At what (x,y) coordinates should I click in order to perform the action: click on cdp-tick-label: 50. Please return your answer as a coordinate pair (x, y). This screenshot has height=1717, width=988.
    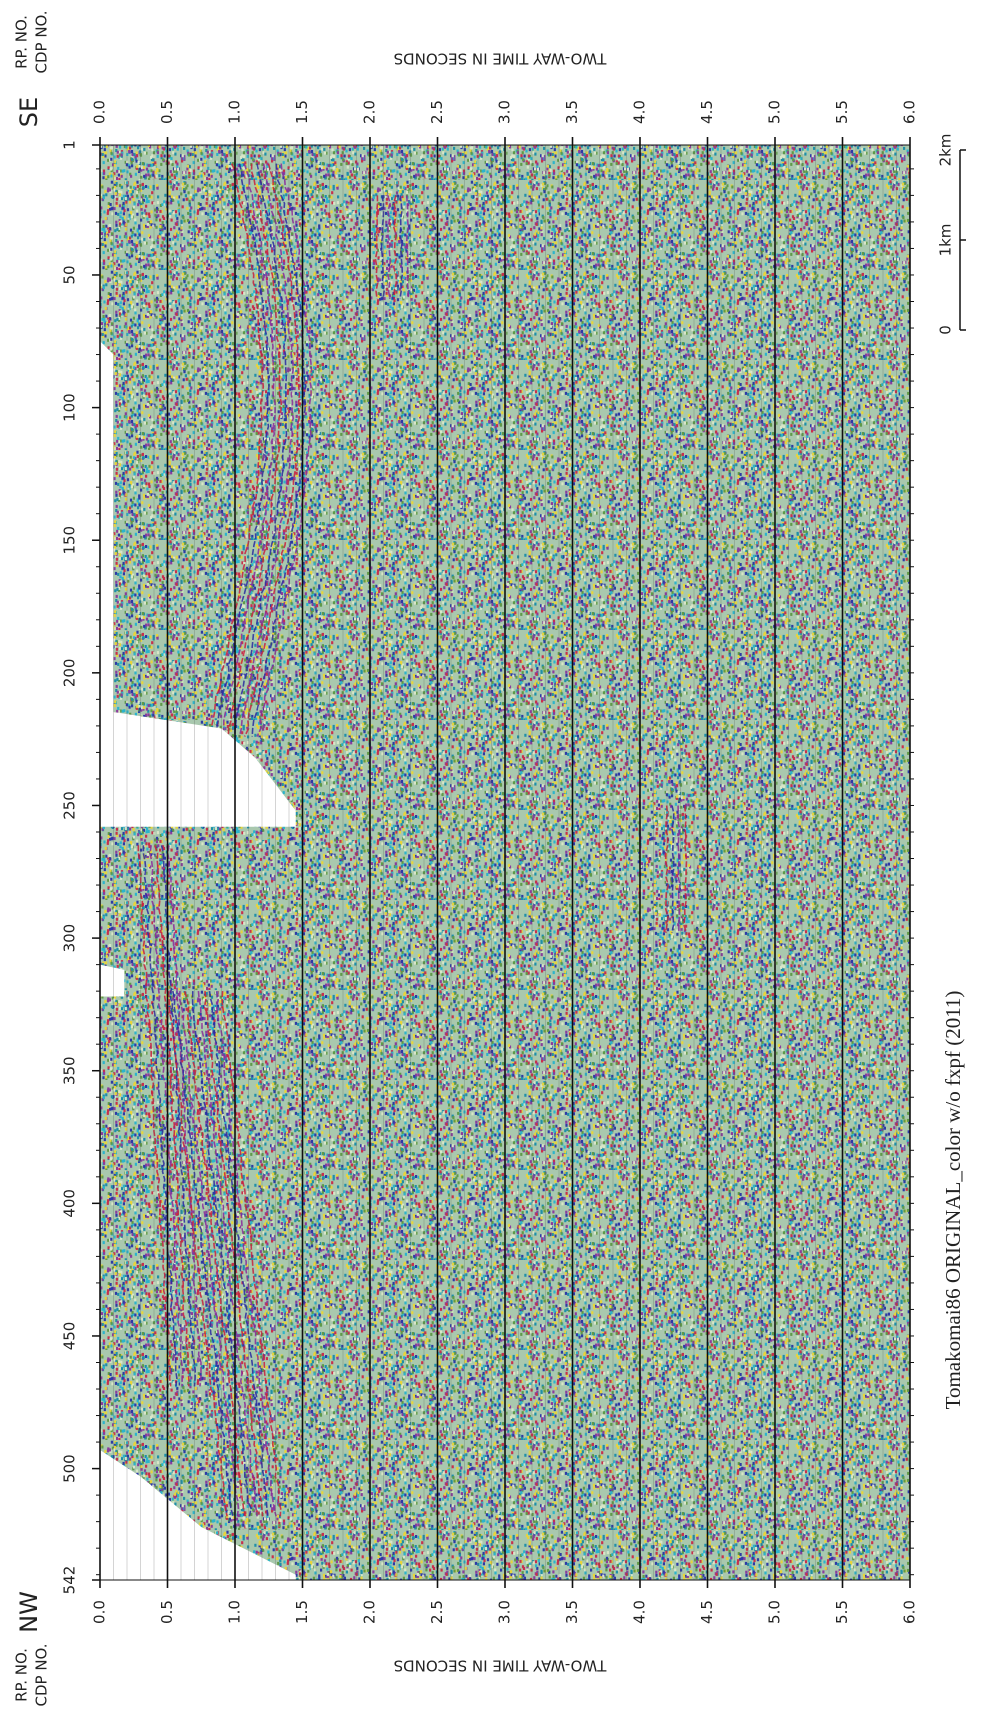
    Looking at the image, I should click on (70, 274).